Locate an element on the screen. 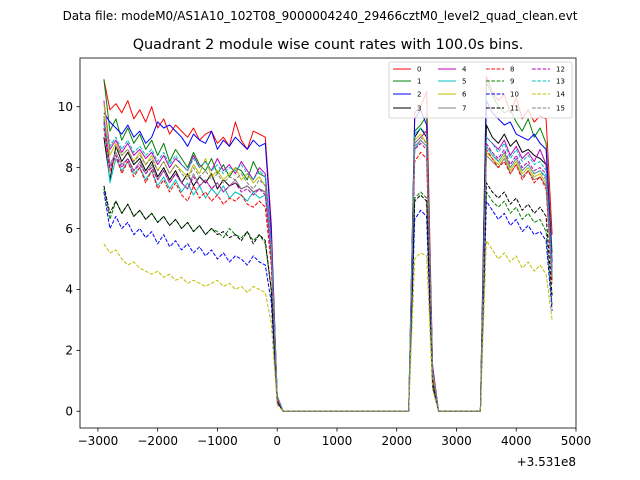 Image resolution: width=640 pixels, height=480 pixels. legend-label-0: 0 is located at coordinates (419, 70).